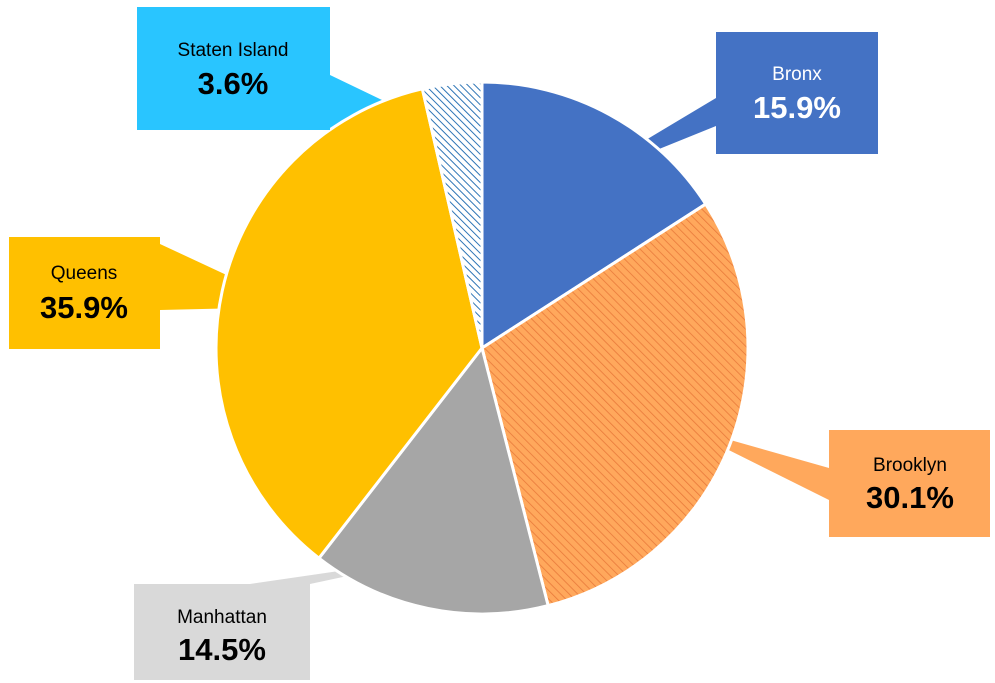 The image size is (995, 683). I want to click on slice-value-bronx: 15.9%, so click(797, 107).